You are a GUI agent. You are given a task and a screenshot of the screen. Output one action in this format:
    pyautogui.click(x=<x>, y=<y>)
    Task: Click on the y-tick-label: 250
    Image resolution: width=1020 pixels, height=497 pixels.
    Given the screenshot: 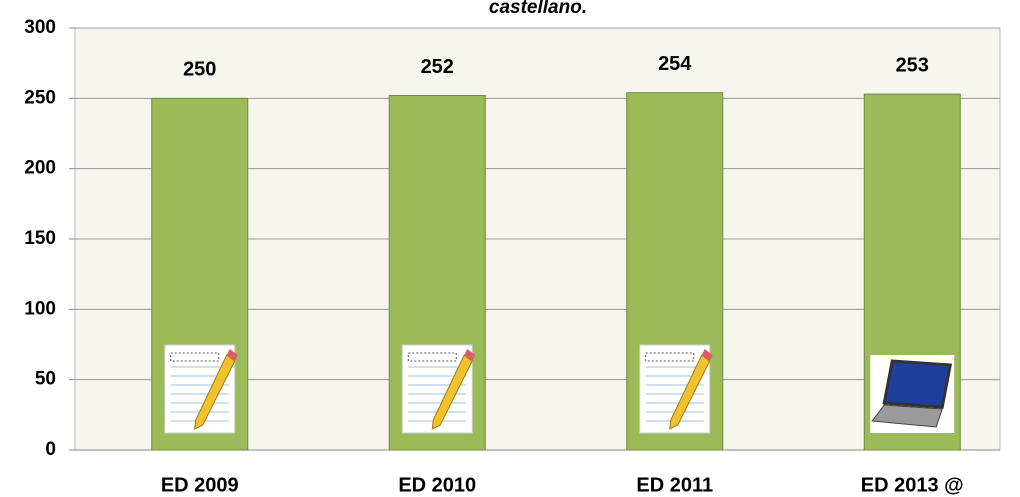 What is the action you would take?
    pyautogui.click(x=40, y=97)
    